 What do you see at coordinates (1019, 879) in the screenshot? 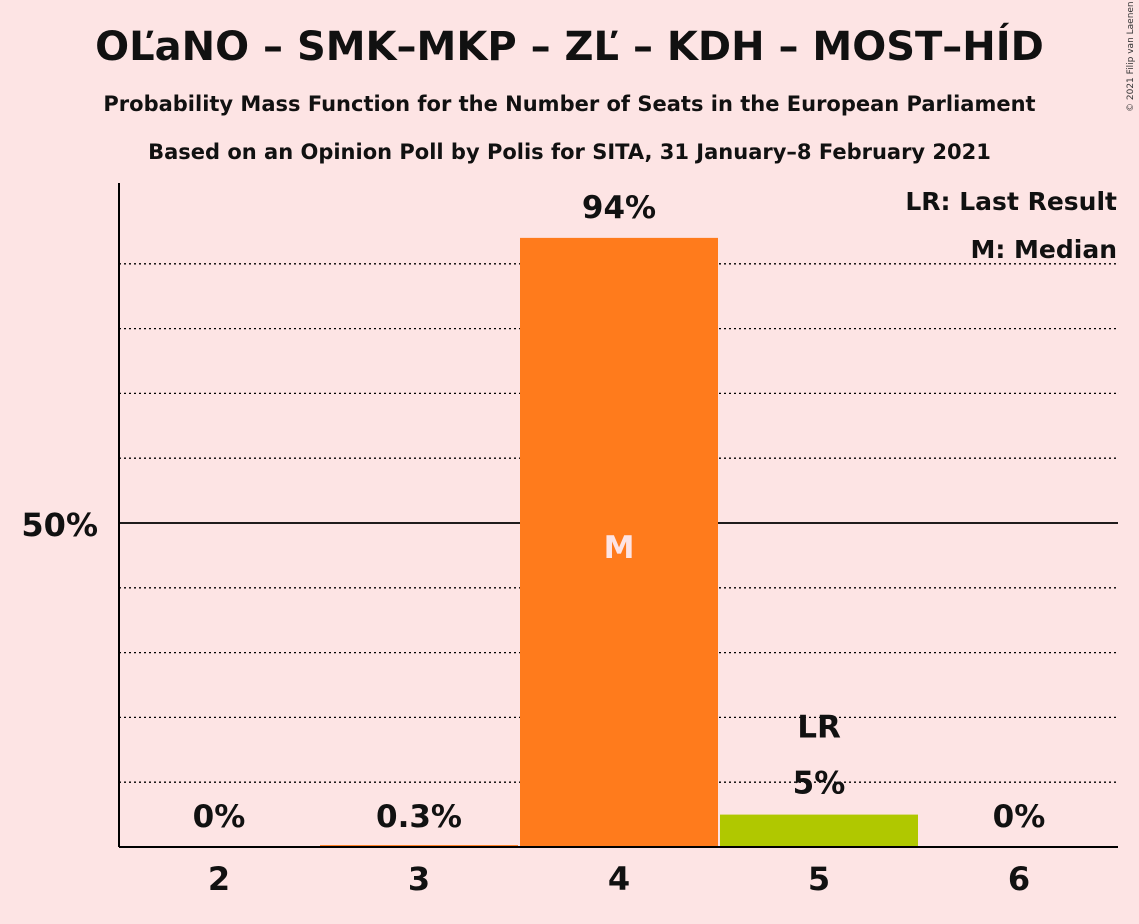
I see `x-tick-label-6: 6` at bounding box center [1019, 879].